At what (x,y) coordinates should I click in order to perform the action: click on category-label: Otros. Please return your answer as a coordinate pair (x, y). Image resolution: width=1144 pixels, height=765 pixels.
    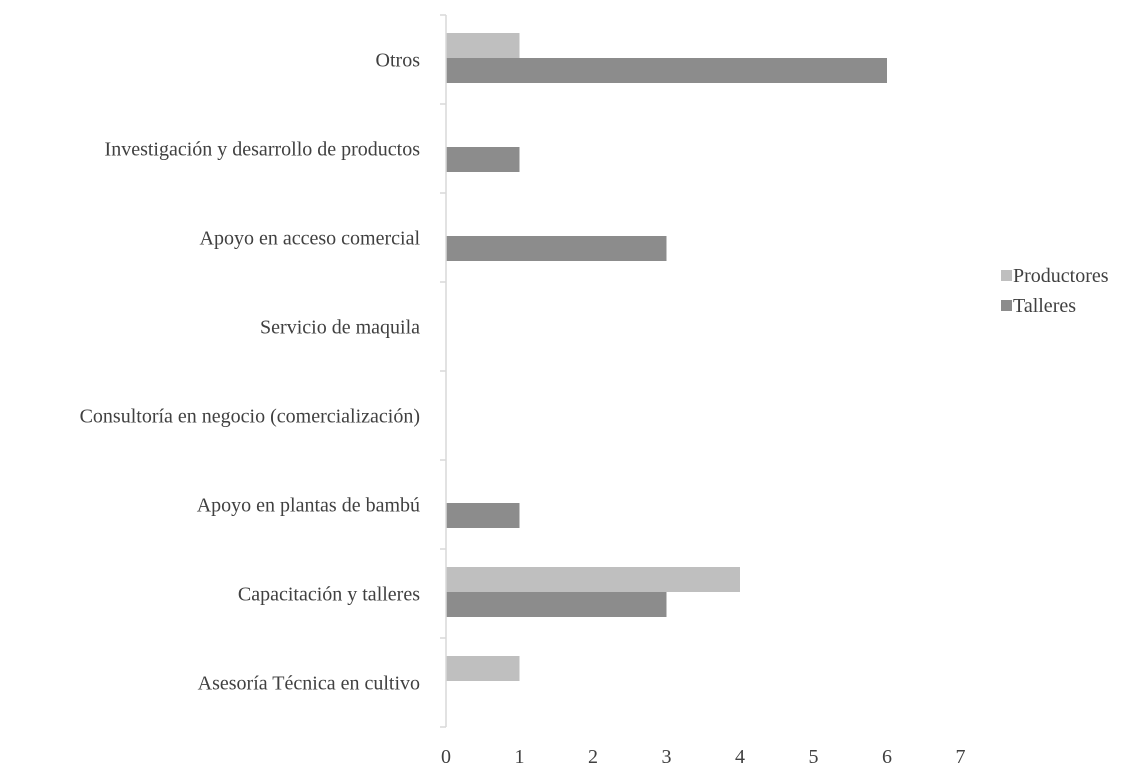
    Looking at the image, I should click on (398, 61).